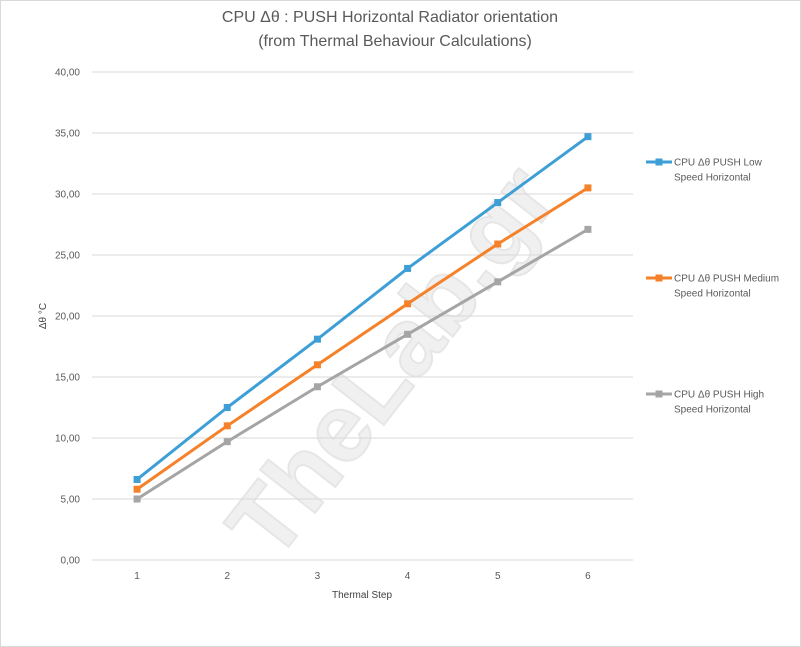 Image resolution: width=801 pixels, height=647 pixels. I want to click on legend-item-0: CPU Δθ PUSH Low Speed Horizontal, so click(704, 171).